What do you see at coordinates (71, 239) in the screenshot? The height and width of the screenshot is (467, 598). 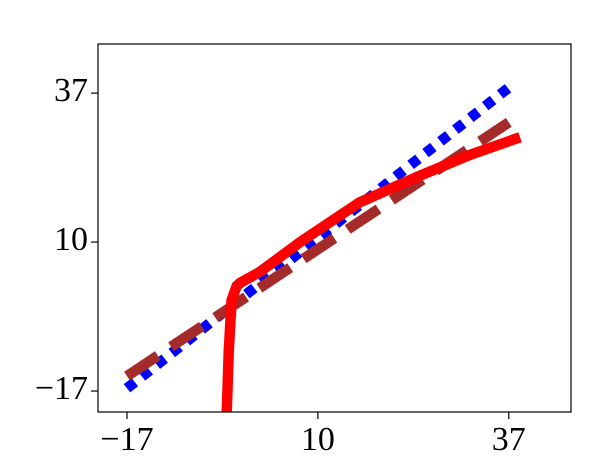 I see `y-tick-label: 10` at bounding box center [71, 239].